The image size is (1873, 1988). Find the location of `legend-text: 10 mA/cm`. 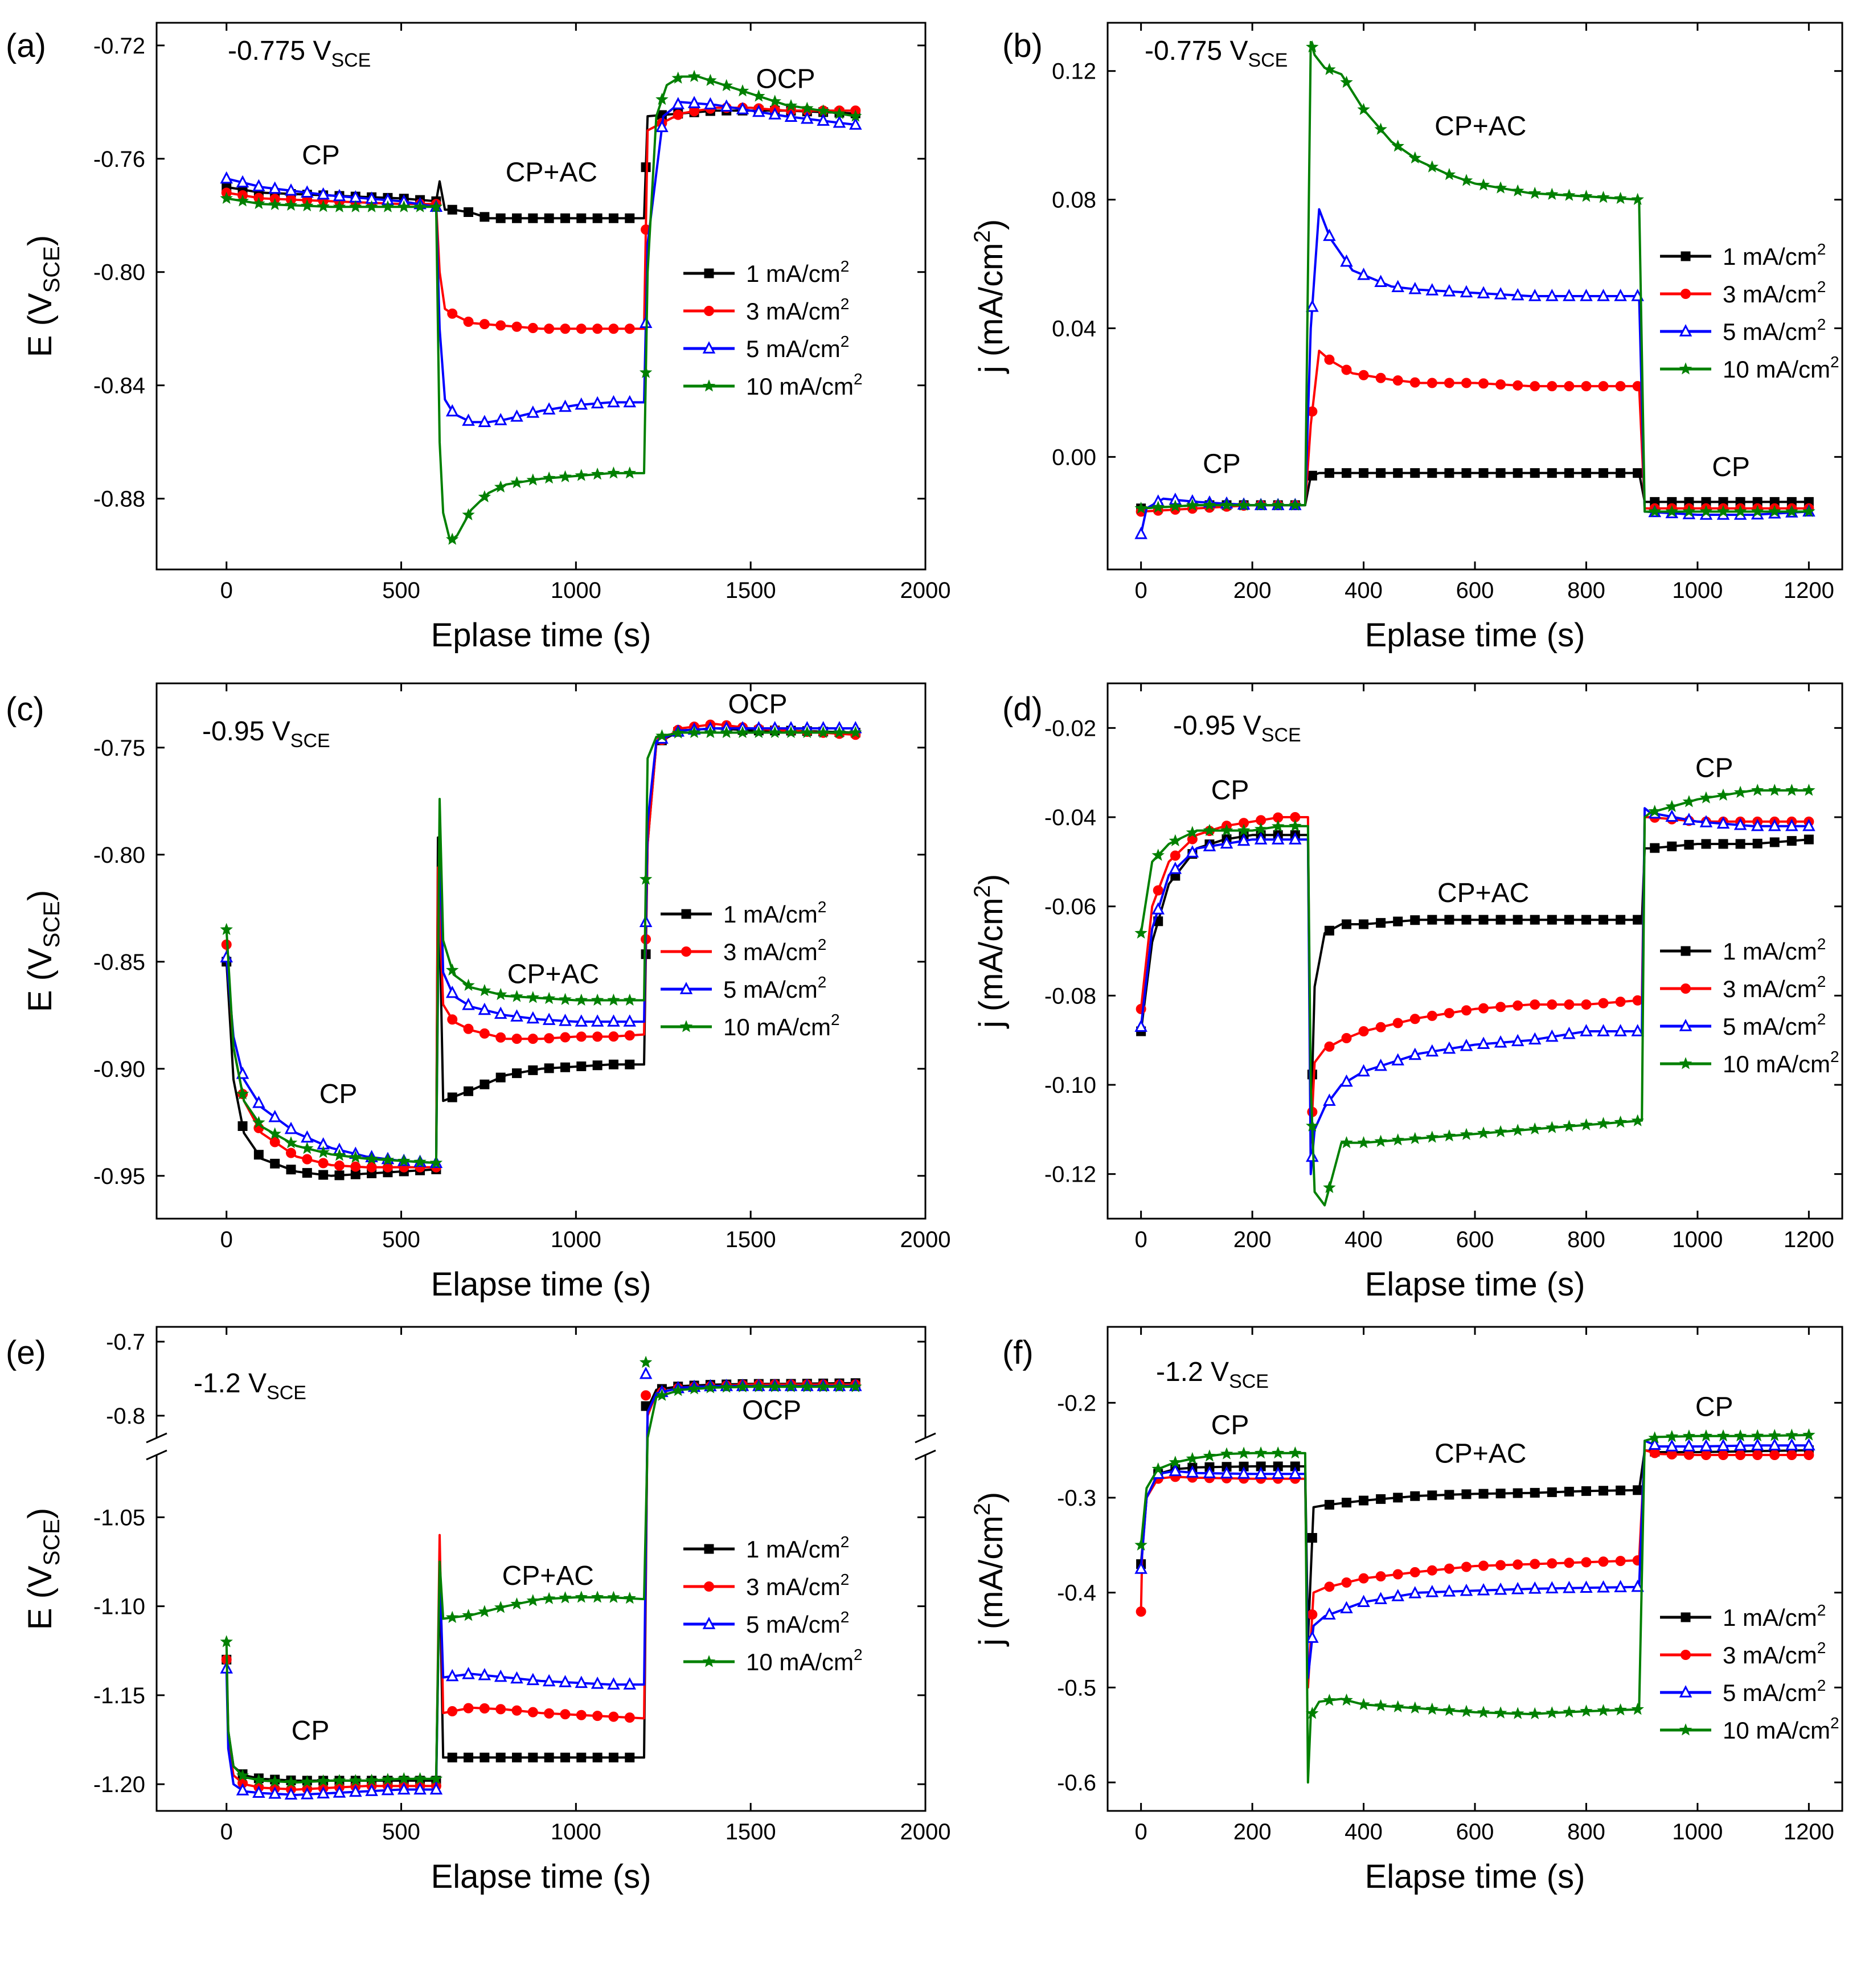

legend-text: 10 mA/cm is located at coordinates (777, 1027).